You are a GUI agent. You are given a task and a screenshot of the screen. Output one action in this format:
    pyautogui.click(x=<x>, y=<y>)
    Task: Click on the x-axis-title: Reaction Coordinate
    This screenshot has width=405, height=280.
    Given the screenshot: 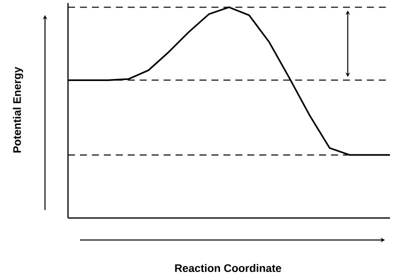 What is the action you would take?
    pyautogui.click(x=228, y=268)
    